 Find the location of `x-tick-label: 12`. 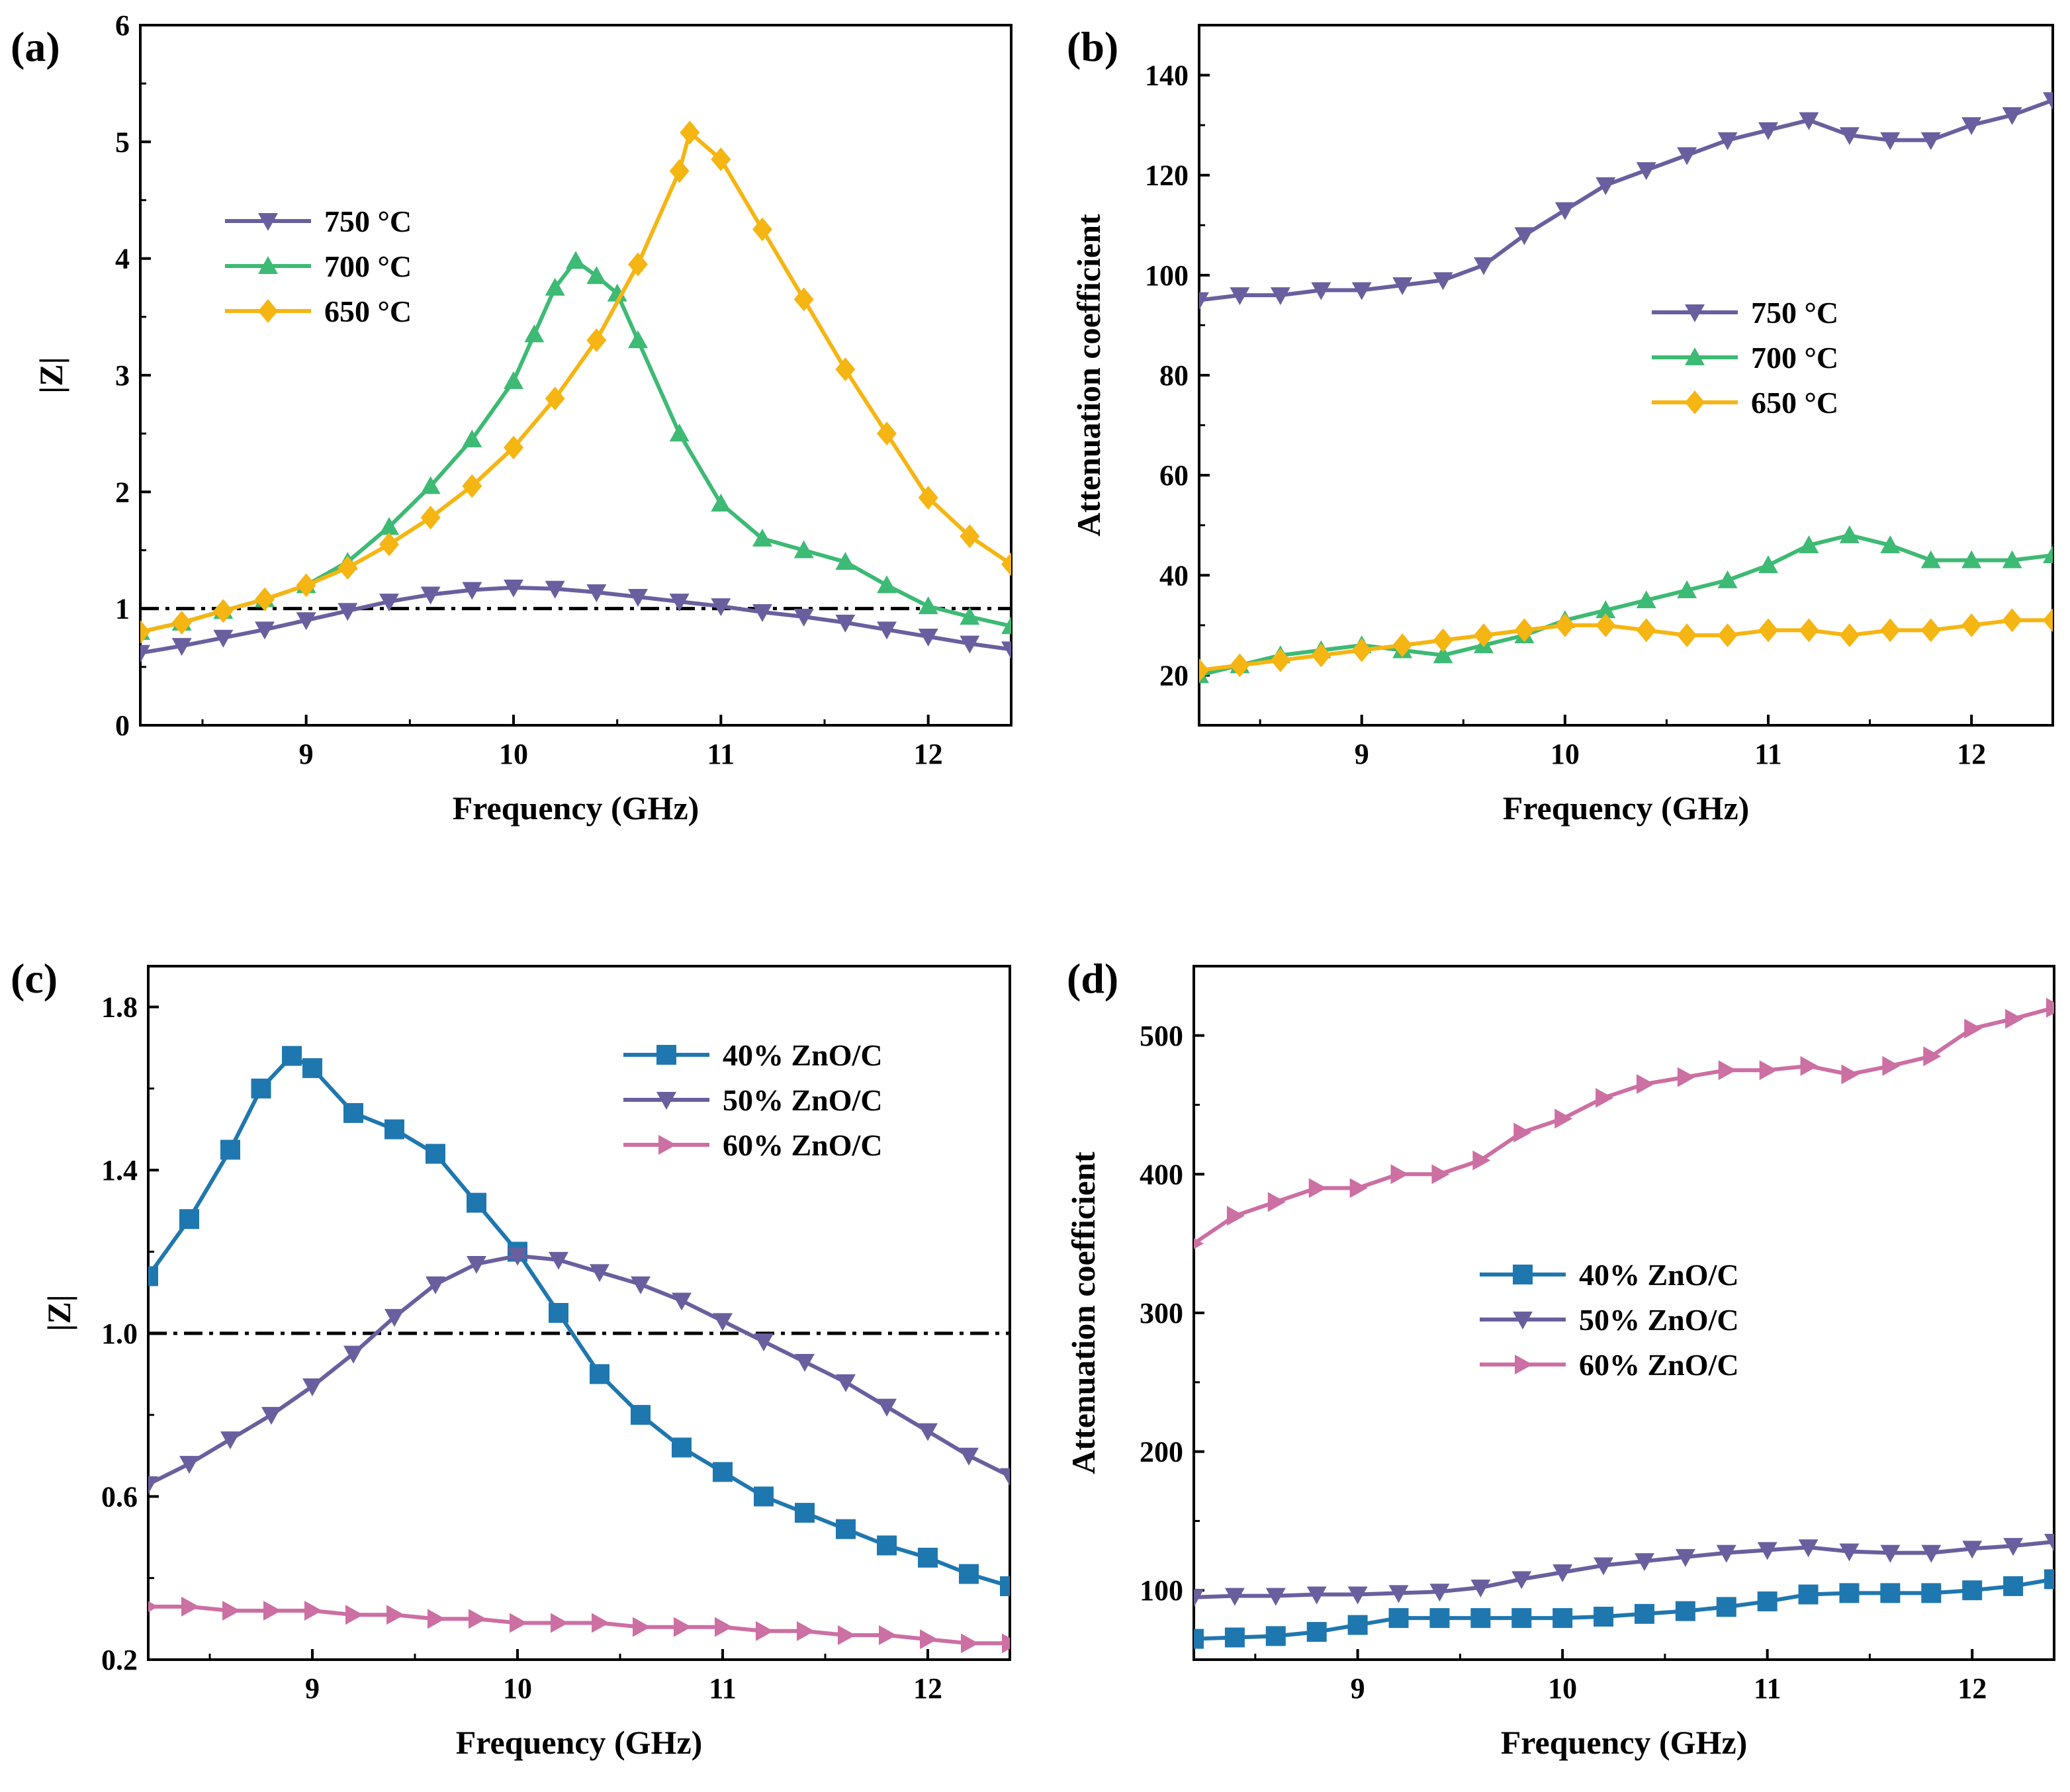

x-tick-label: 12 is located at coordinates (1971, 754).